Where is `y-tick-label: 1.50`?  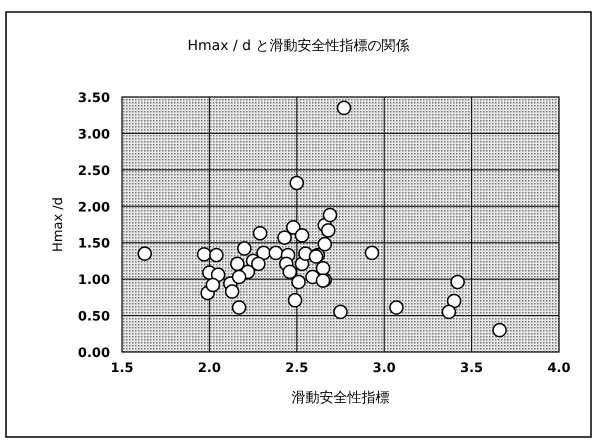 y-tick-label: 1.50 is located at coordinates (94, 244).